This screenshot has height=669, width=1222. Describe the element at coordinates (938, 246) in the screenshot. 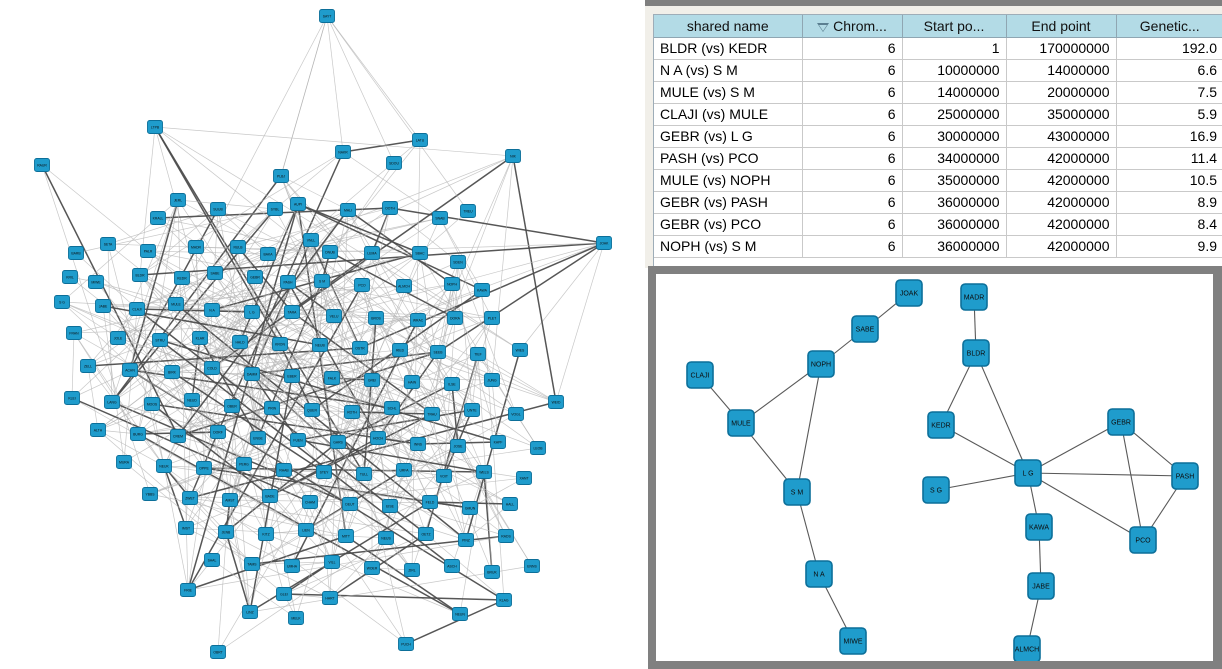

I see `table-row: NOPH (vs) S M 6 36000000 42000000 9.9` at that location.